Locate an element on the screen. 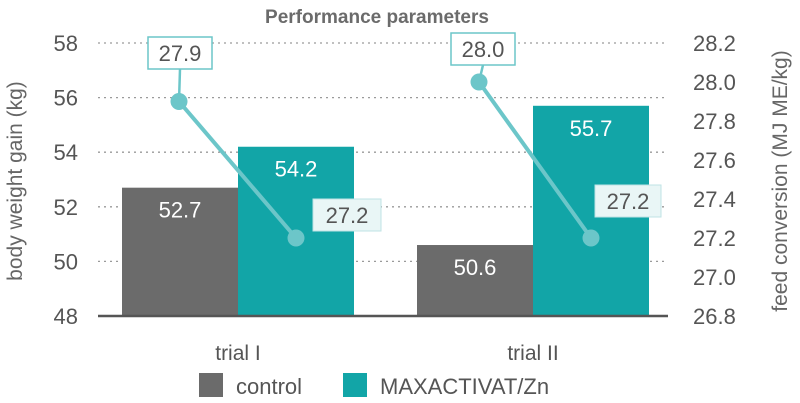  y-left-tick-label: 52 is located at coordinates (66, 207).